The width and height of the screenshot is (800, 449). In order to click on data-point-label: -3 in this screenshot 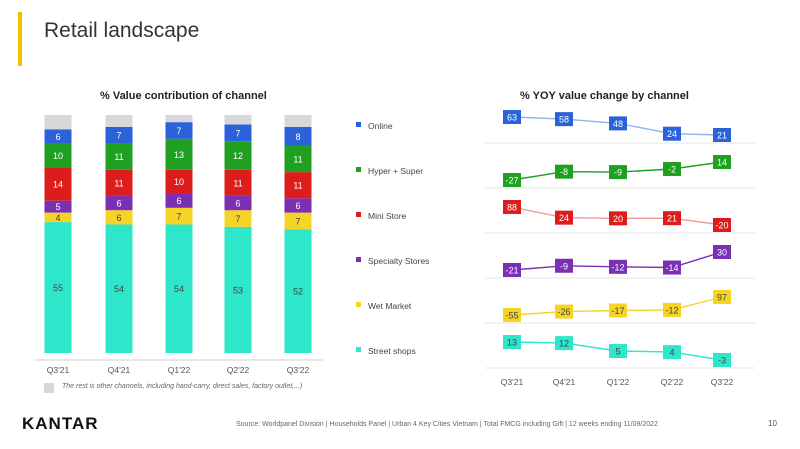, I will do `click(722, 361)`.